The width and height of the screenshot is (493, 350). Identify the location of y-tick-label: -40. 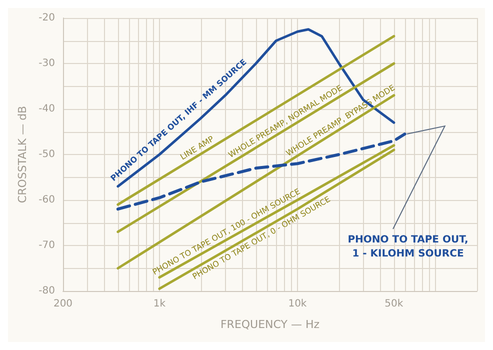
(46, 109).